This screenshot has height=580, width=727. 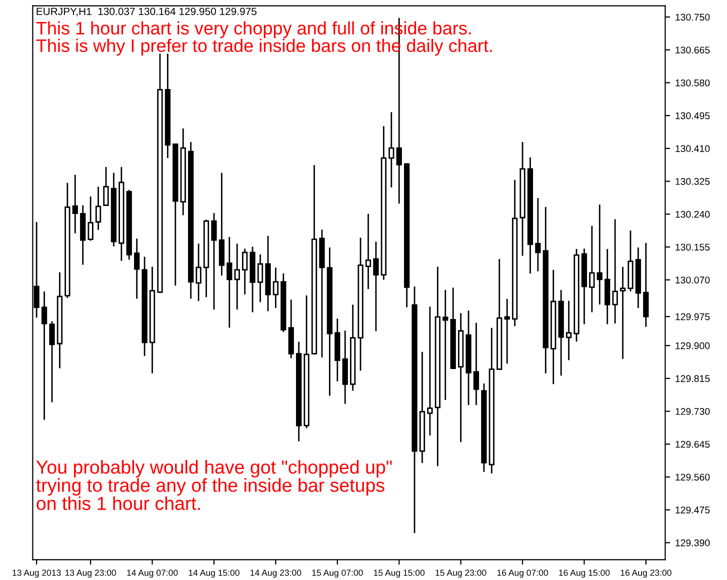 I want to click on y-tick-label: 130.325, so click(x=693, y=181).